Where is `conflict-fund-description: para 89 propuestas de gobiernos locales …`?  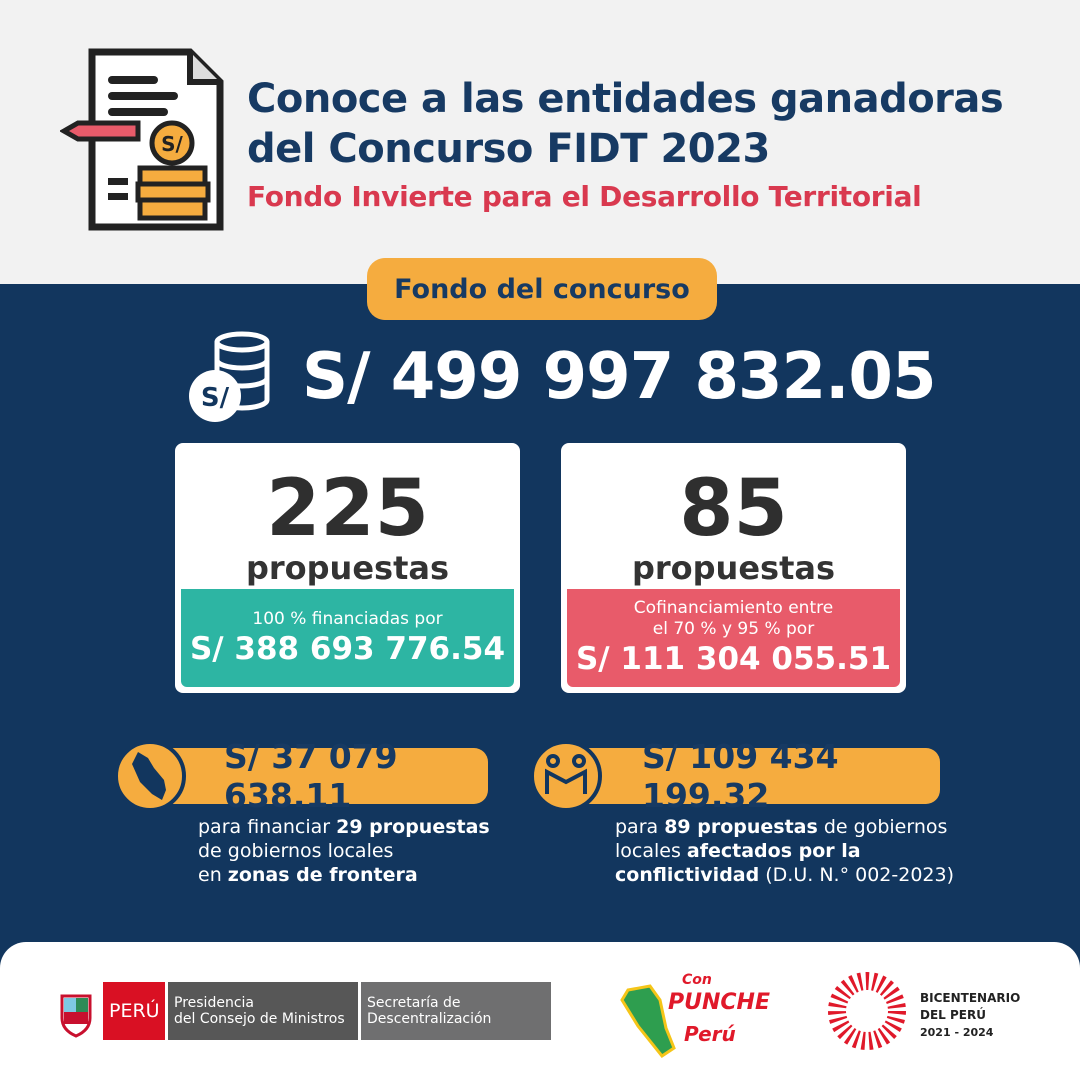
conflict-fund-description: para 89 propuestas de gobiernos locales … is located at coordinates (785, 851).